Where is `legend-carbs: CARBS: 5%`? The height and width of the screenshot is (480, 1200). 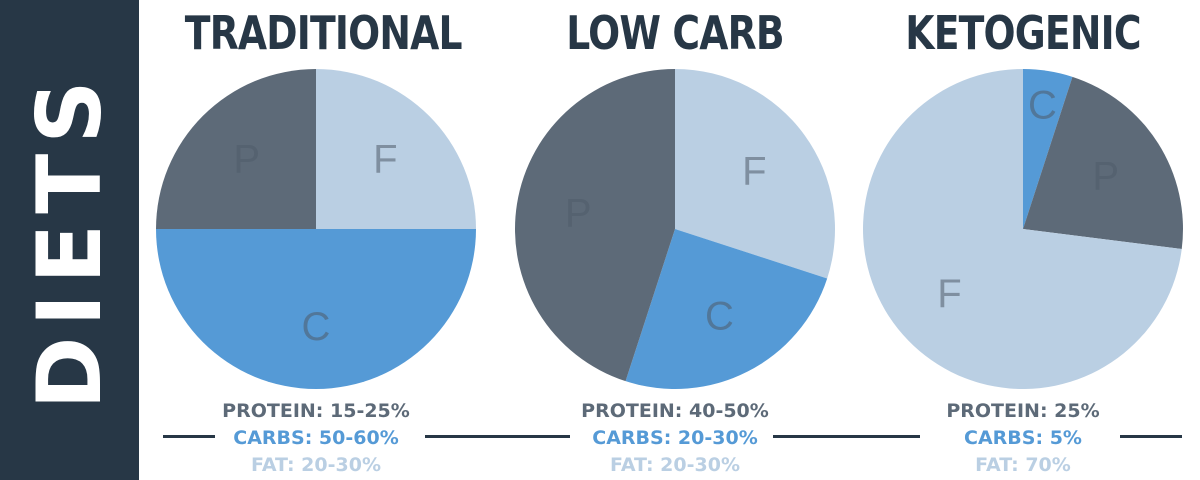
legend-carbs: CARBS: 5% is located at coordinates (1023, 438).